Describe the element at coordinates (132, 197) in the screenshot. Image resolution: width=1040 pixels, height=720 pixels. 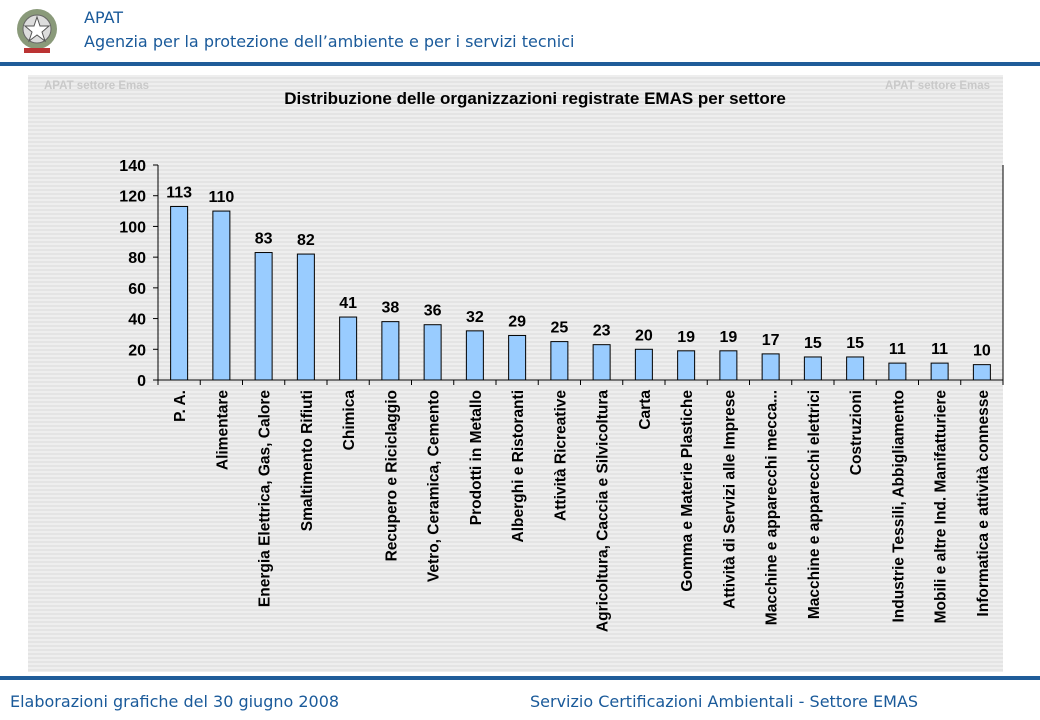
I see `y-tick-label: 120` at that location.